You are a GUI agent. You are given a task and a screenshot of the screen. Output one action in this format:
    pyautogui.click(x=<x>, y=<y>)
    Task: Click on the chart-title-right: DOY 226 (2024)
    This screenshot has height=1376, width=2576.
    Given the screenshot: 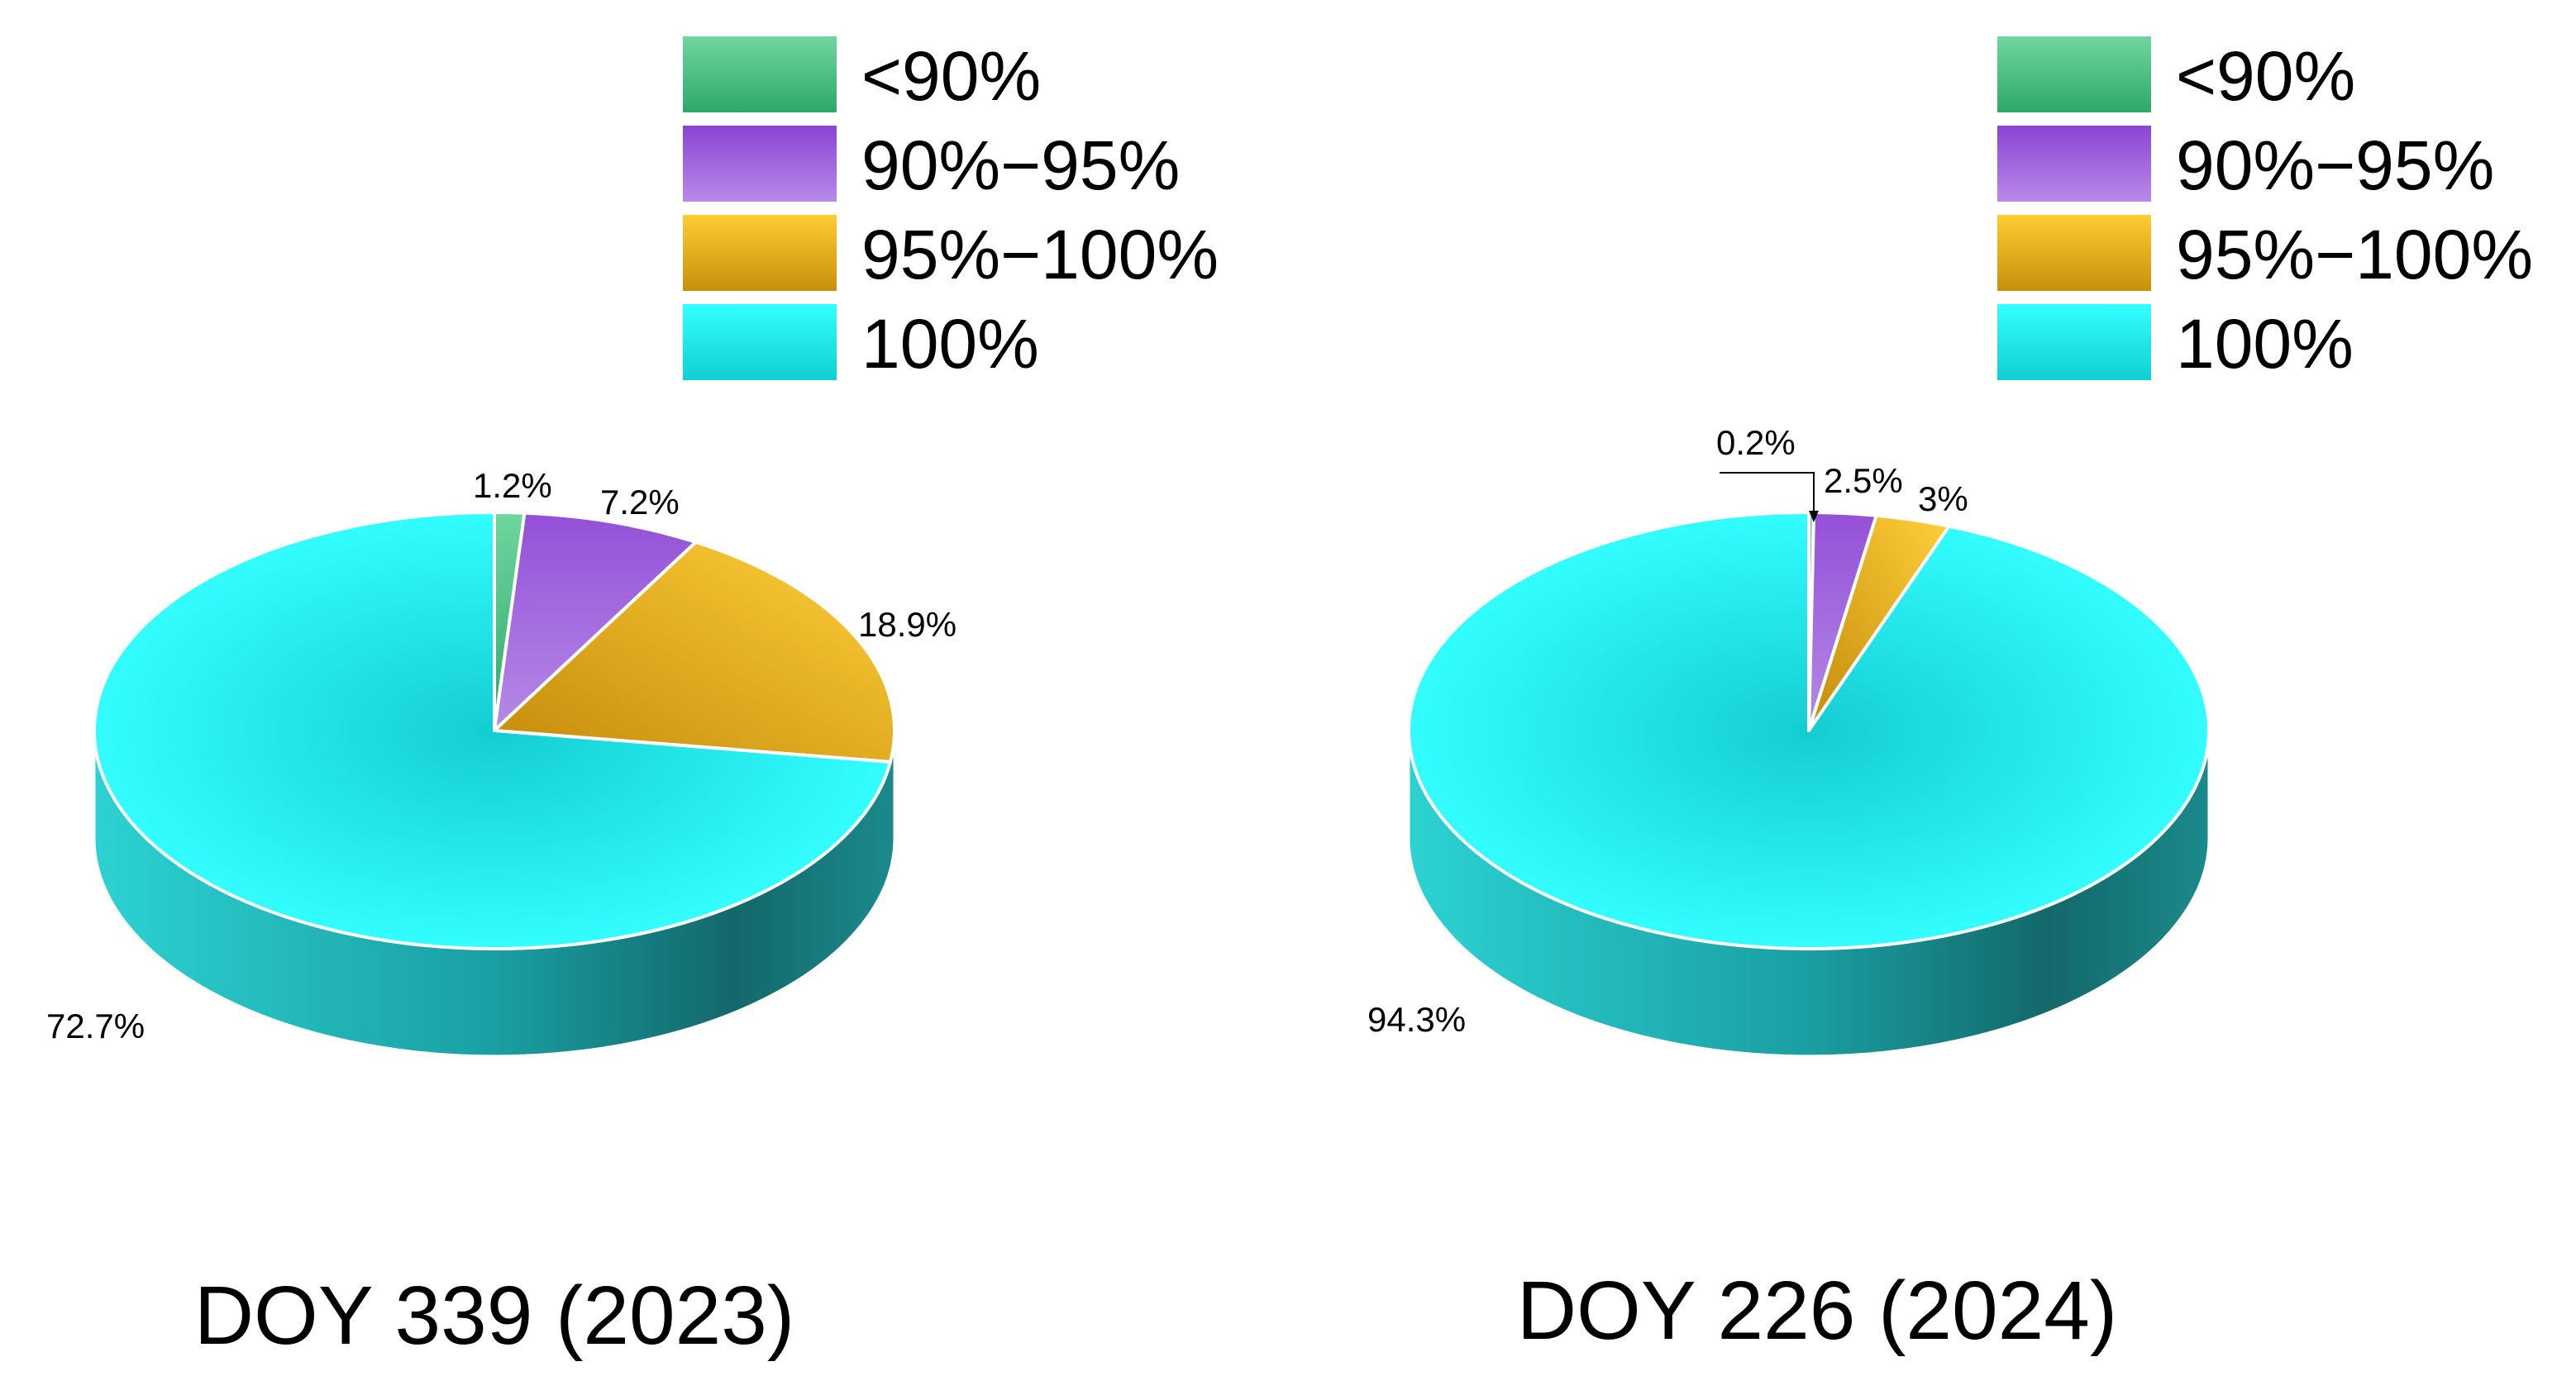 What is the action you would take?
    pyautogui.click(x=1817, y=1310)
    